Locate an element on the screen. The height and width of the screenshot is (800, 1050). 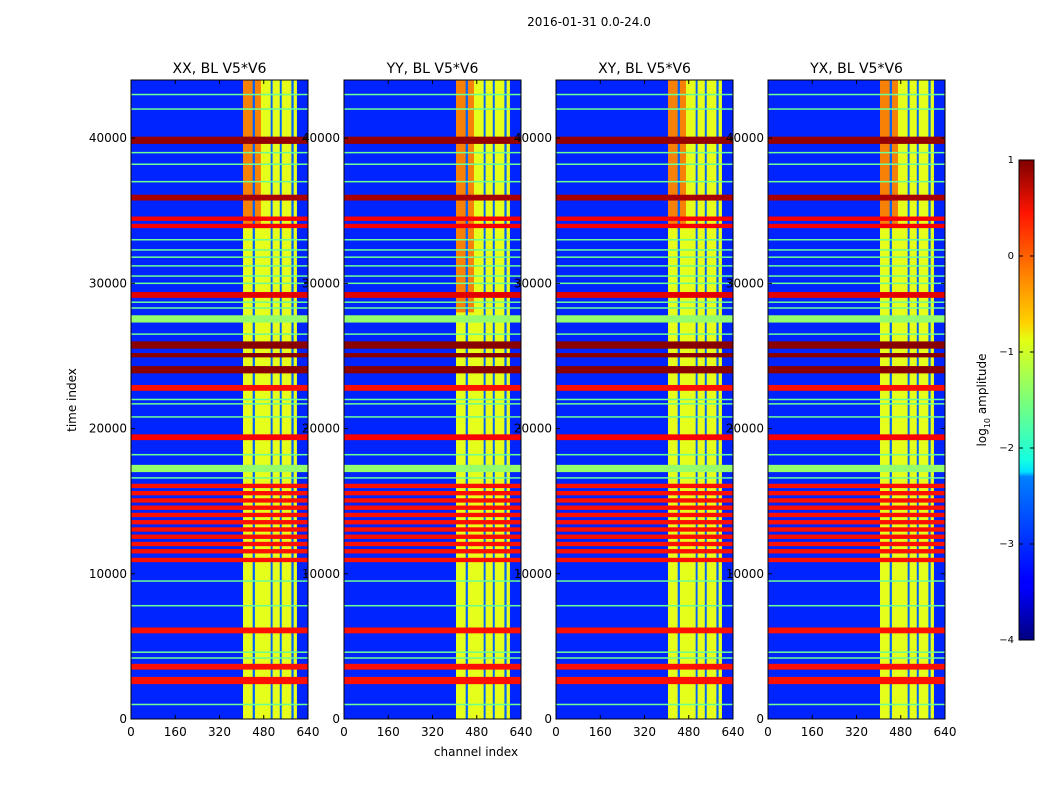
x-tick-label: 0 is located at coordinates (344, 732).